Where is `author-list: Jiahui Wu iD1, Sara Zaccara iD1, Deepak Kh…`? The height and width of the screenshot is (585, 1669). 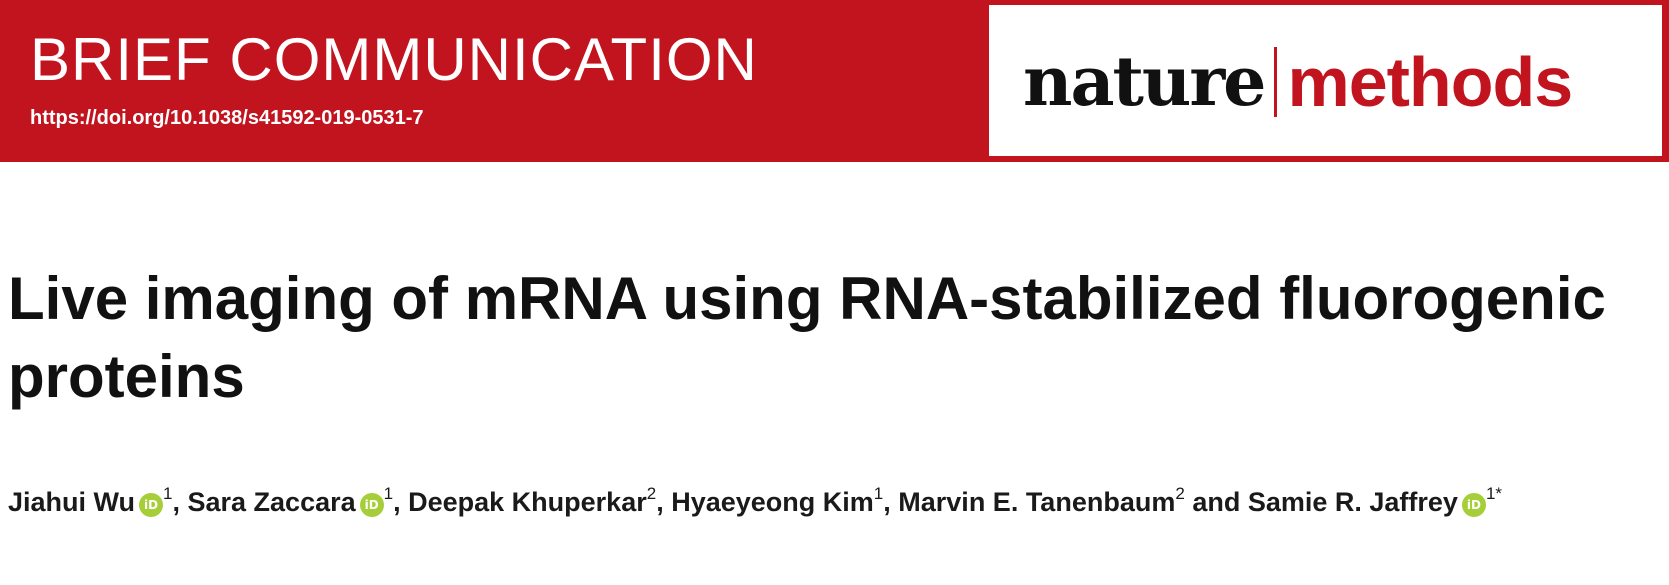 author-list: Jiahui Wu iD1, Sara Zaccara iD1, Deepak Kh… is located at coordinates (833, 502).